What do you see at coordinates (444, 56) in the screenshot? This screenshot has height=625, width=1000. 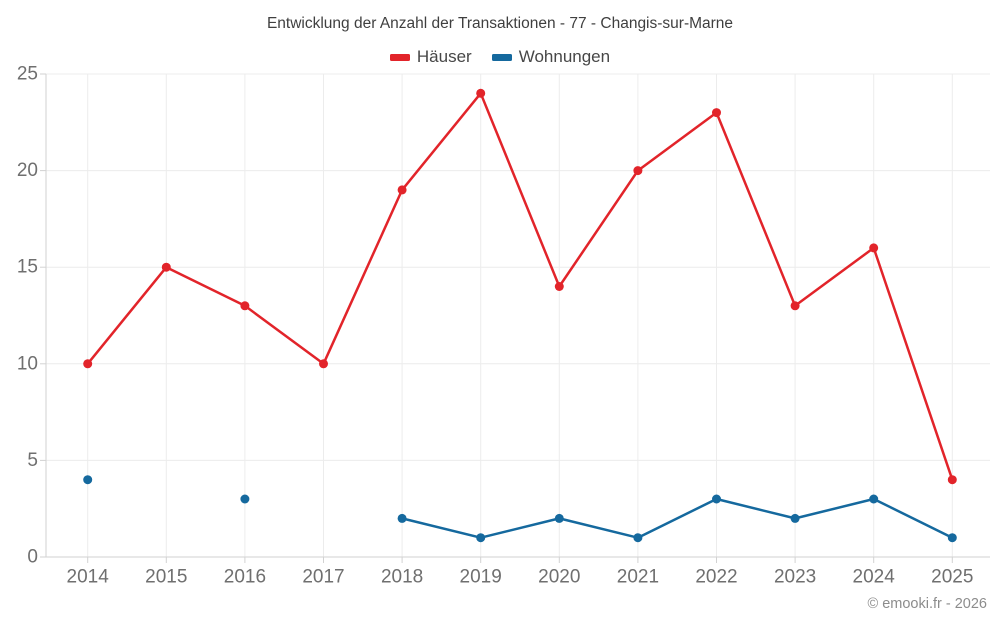 I see `legend-label-hauser: Häuser` at bounding box center [444, 56].